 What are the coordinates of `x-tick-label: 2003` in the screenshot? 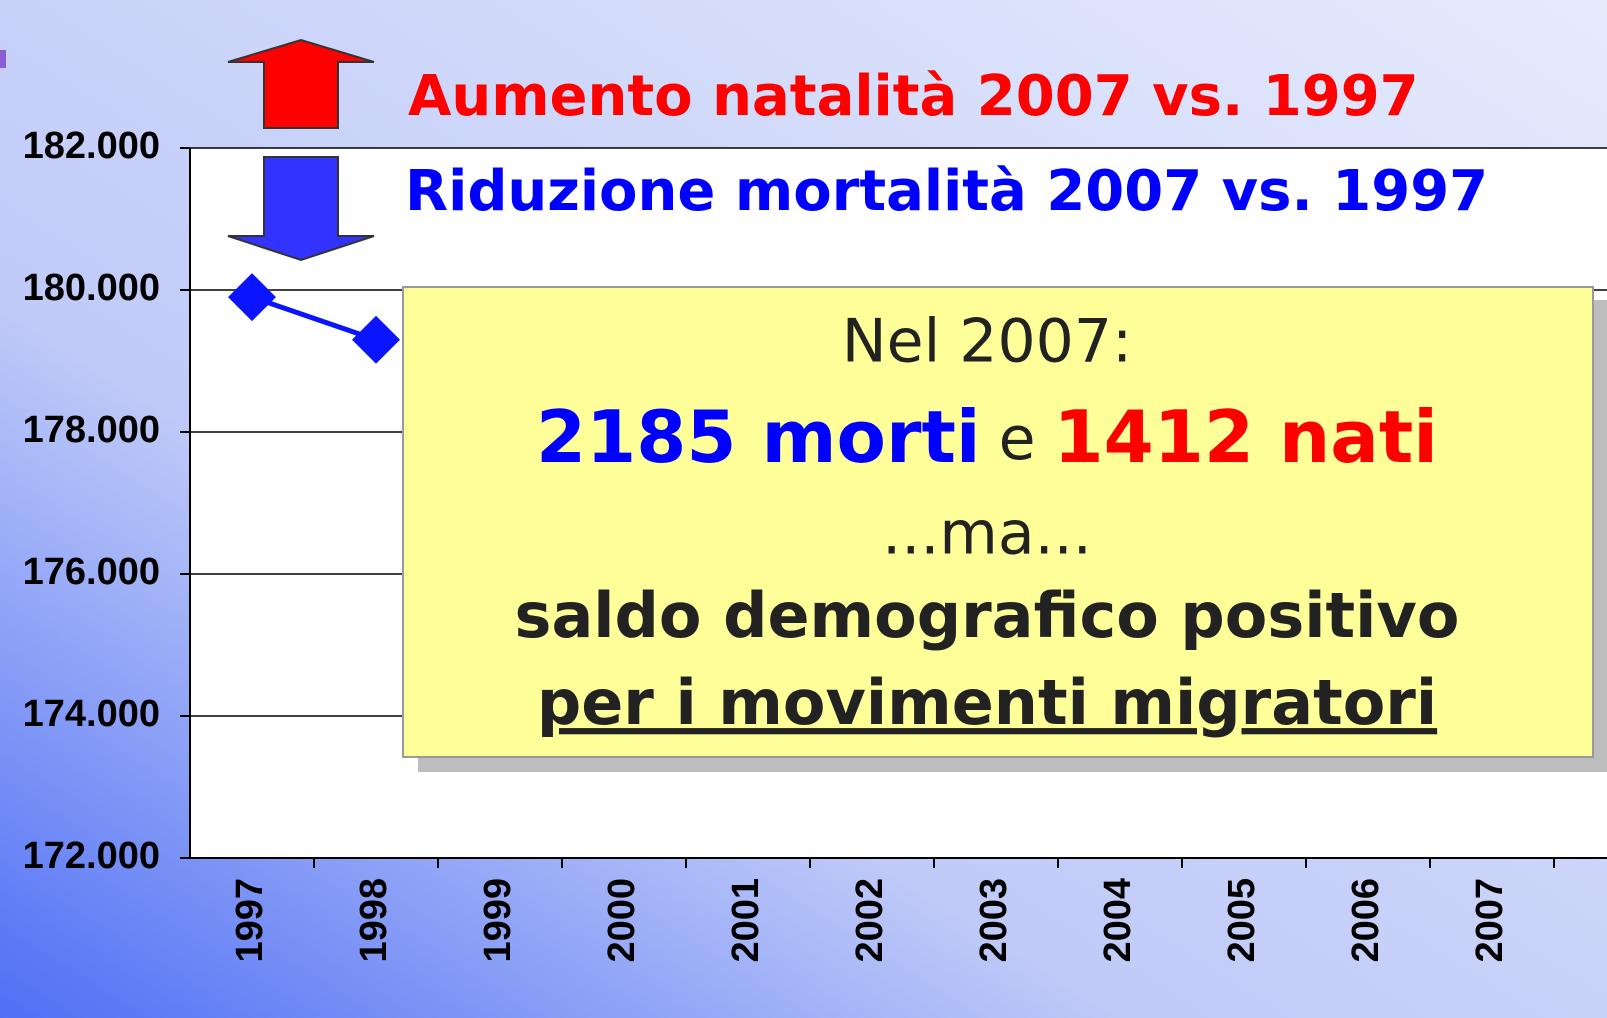 It's located at (994, 920).